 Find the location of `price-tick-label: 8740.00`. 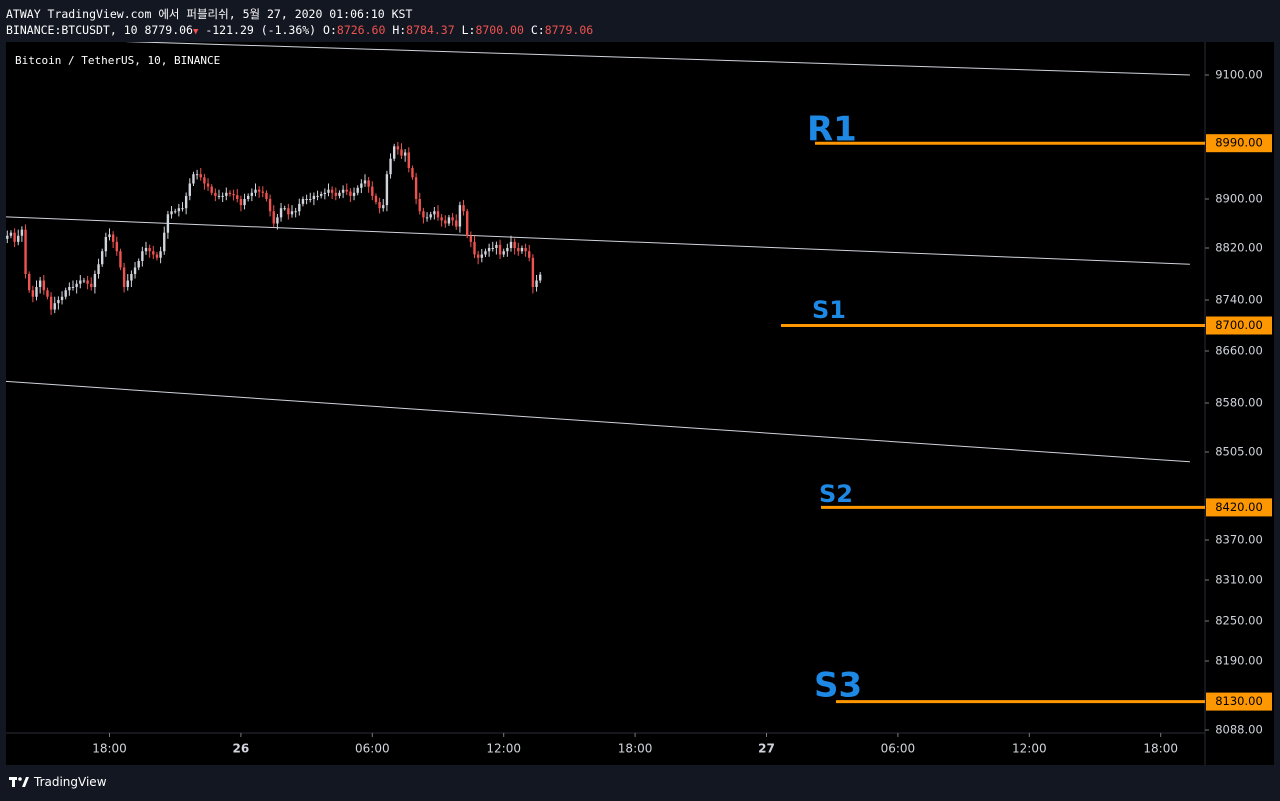

price-tick-label: 8740.00 is located at coordinates (1239, 300).